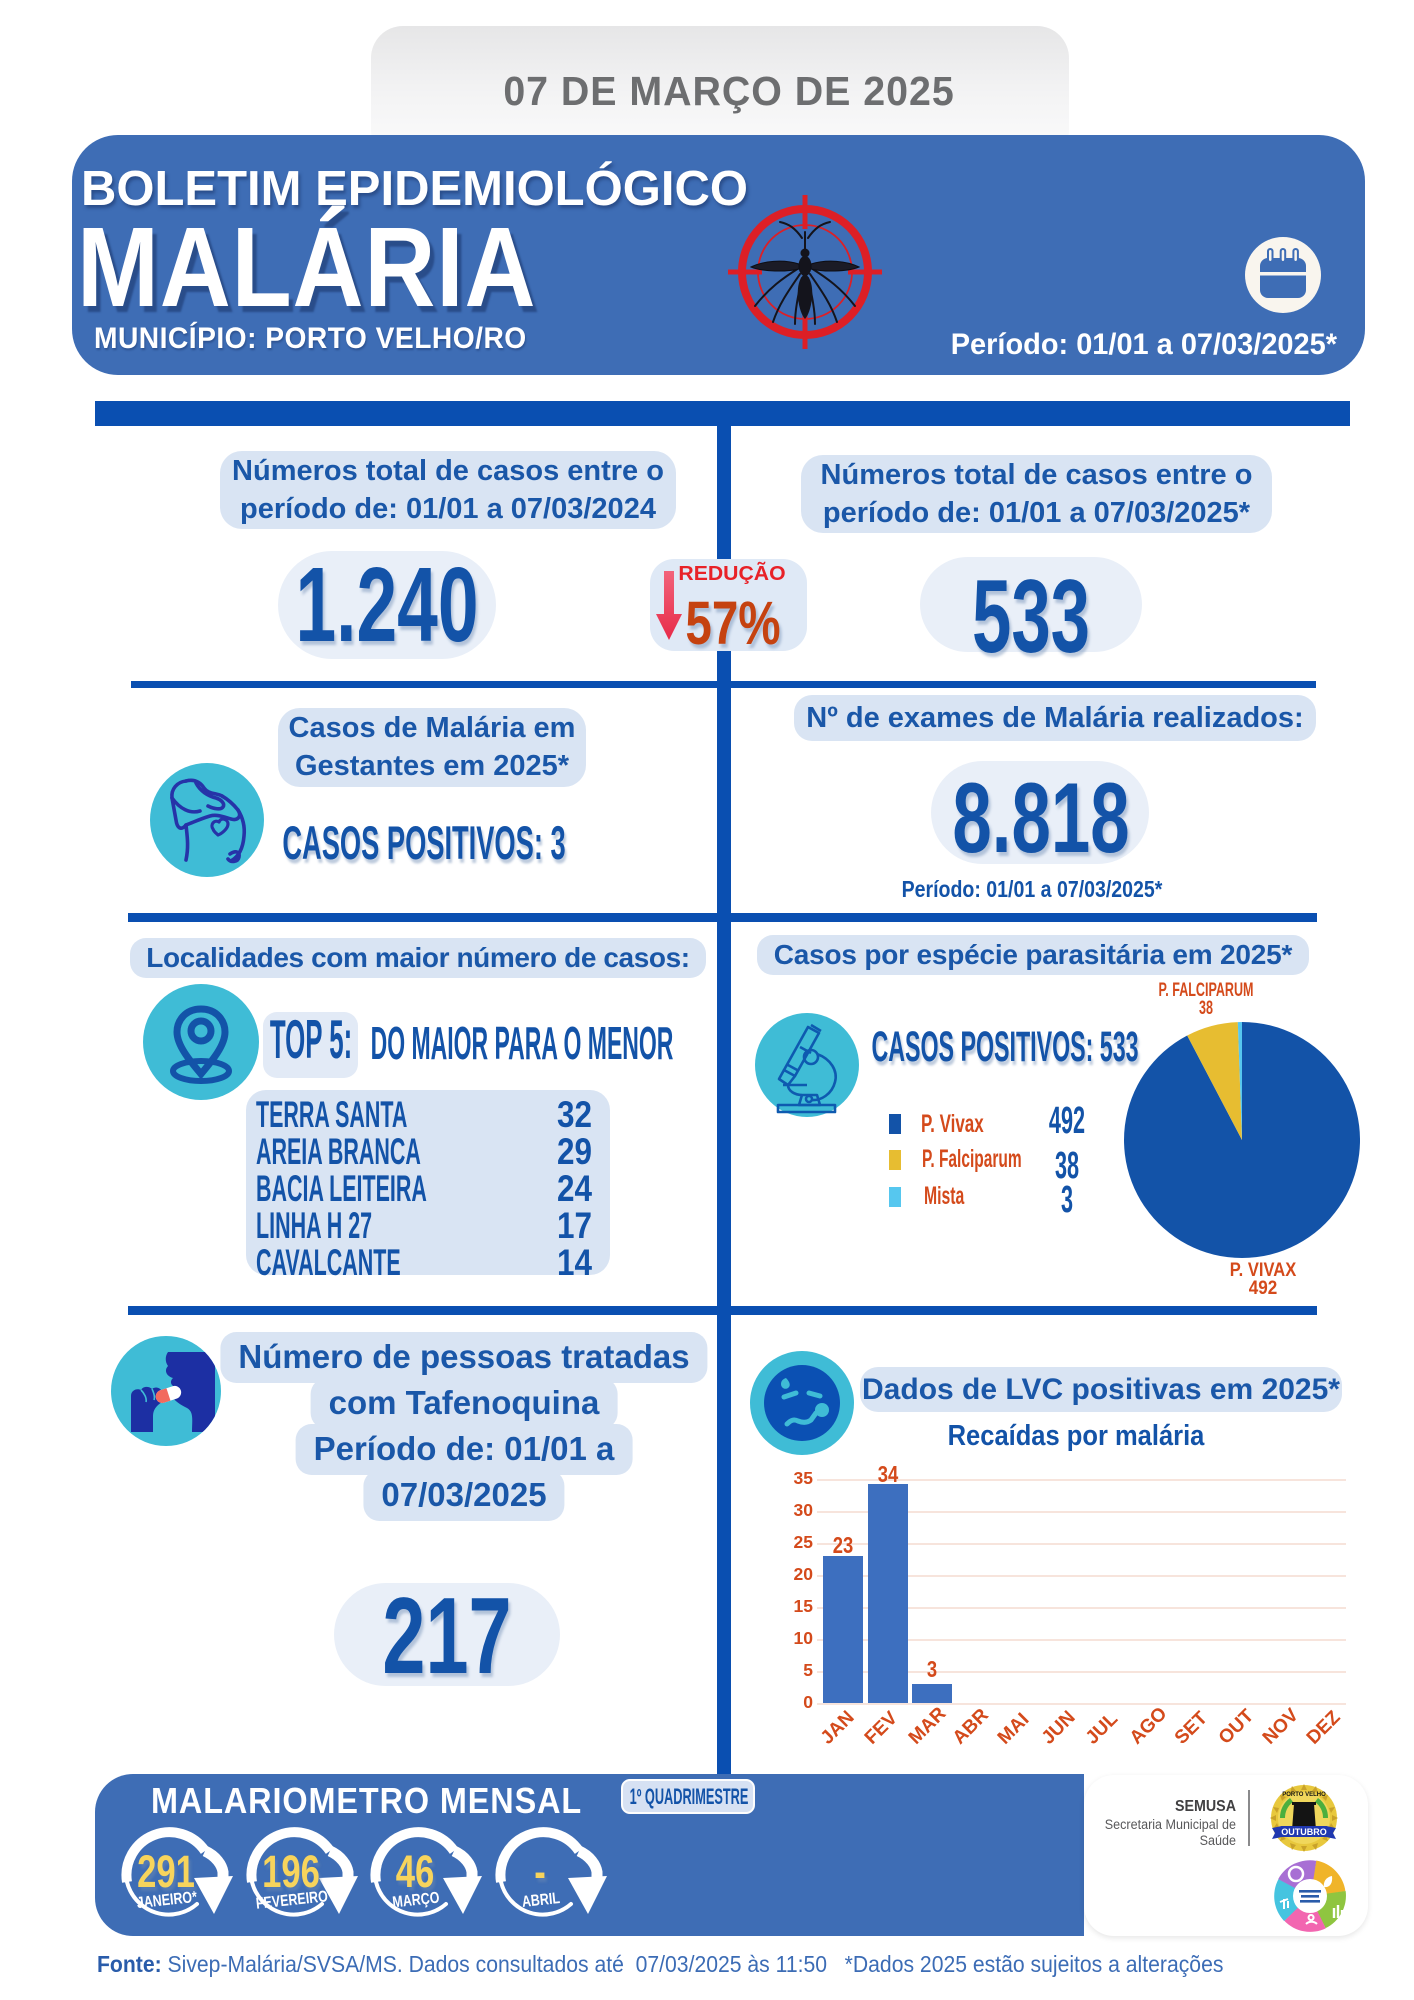 The image size is (1414, 2000). I want to click on svg-text: PORTO VELHO, so click(1304, 1795).